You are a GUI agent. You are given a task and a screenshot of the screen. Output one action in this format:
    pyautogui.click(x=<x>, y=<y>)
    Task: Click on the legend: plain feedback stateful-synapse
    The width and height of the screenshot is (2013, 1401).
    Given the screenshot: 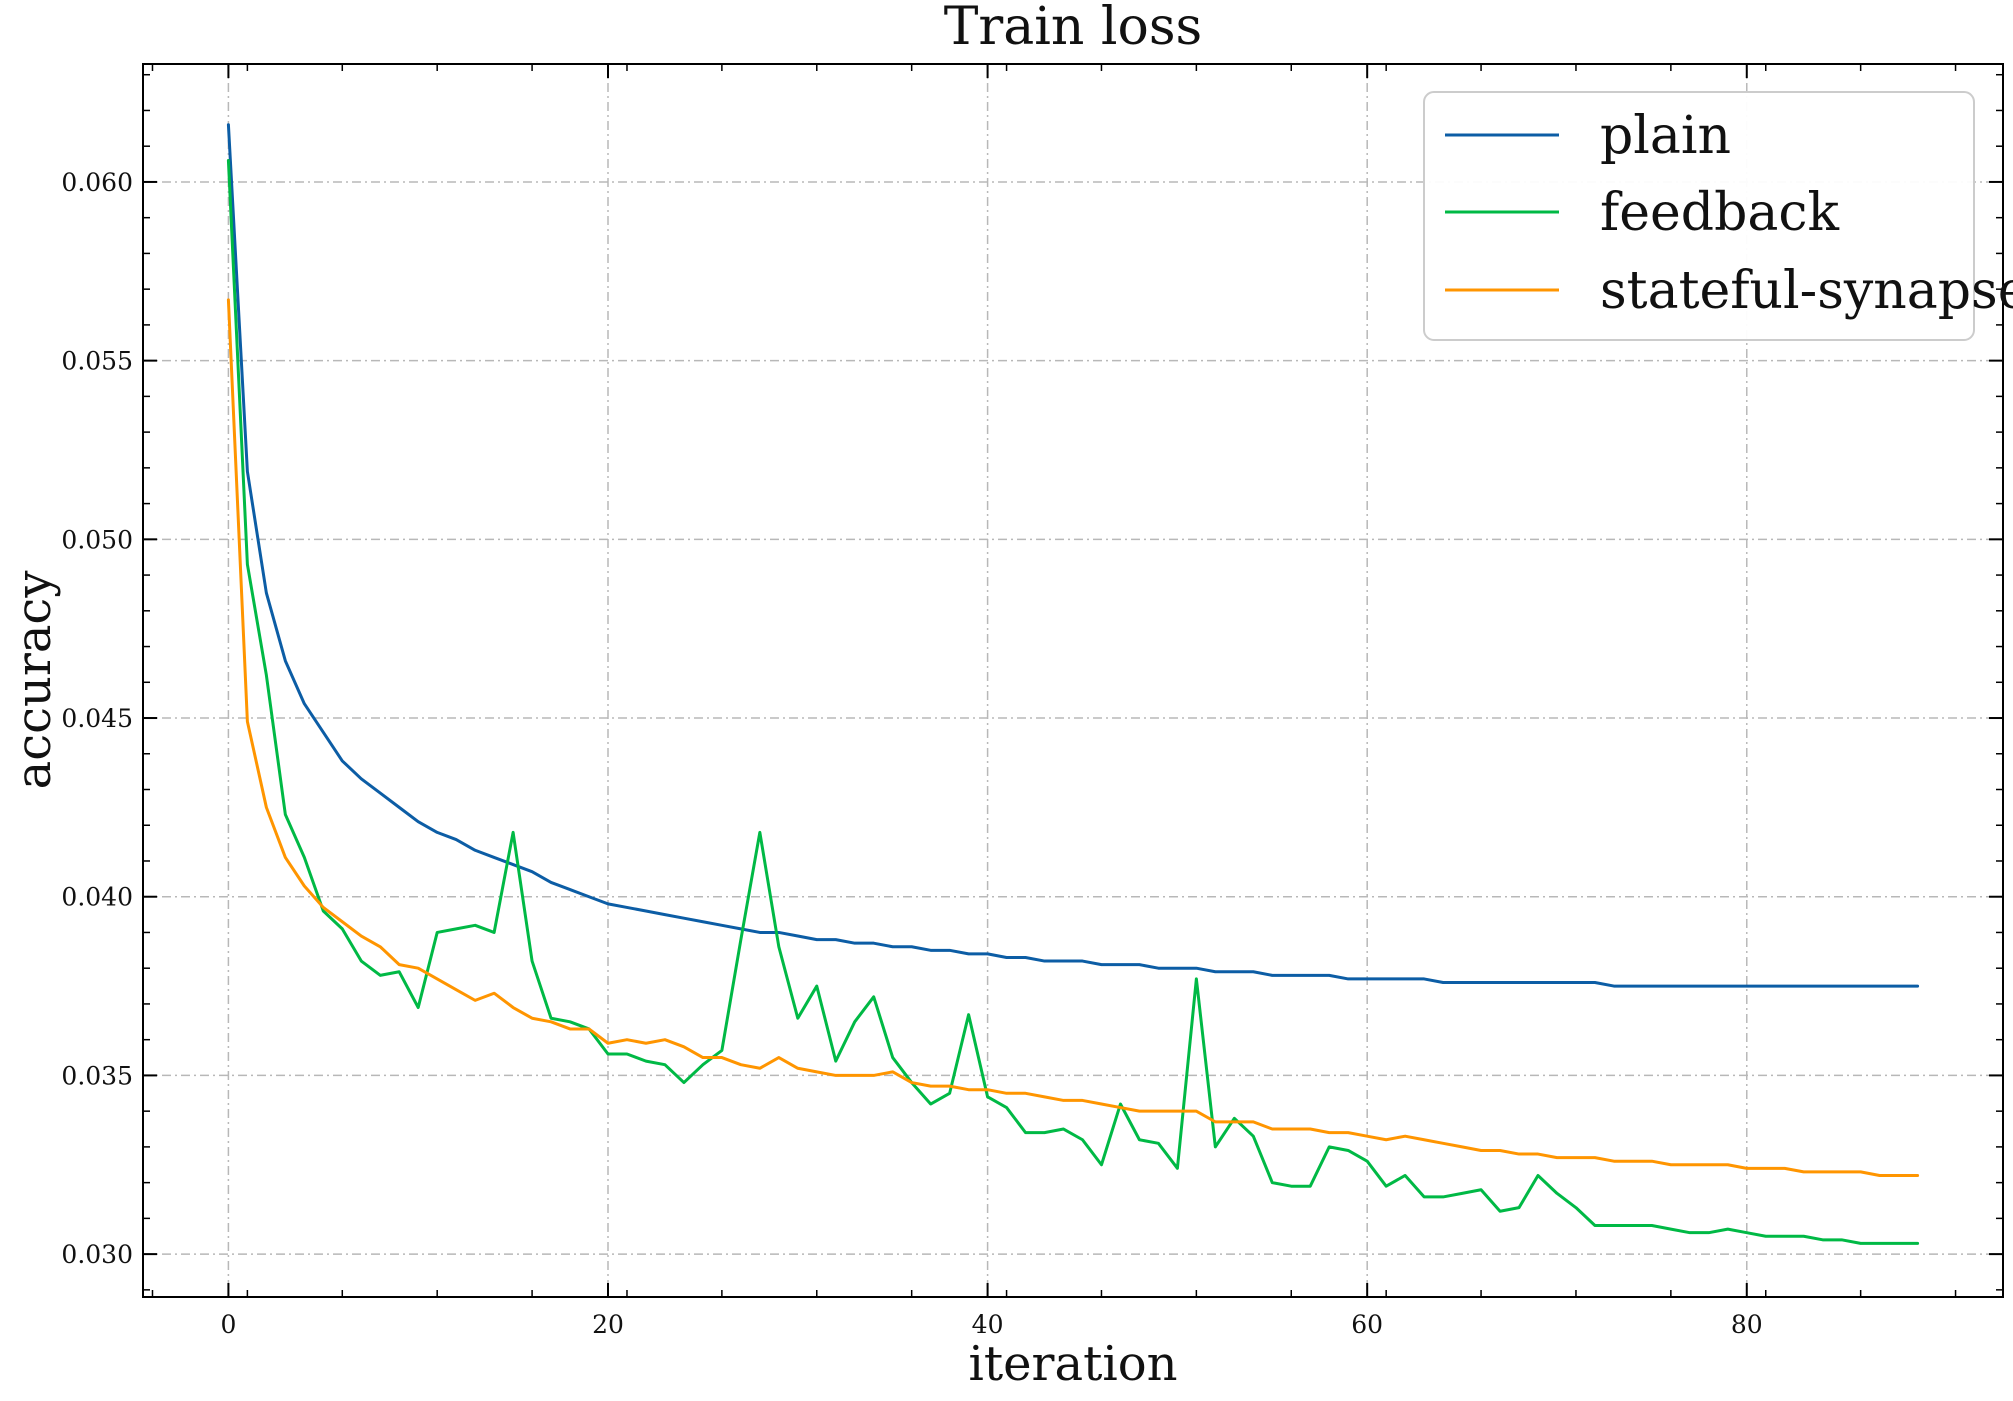 What is the action you would take?
    pyautogui.click(x=1718, y=216)
    